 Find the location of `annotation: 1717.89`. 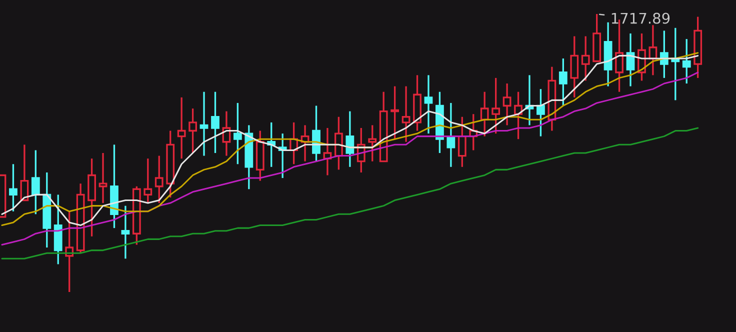

annotation: 1717.89 is located at coordinates (641, 18).